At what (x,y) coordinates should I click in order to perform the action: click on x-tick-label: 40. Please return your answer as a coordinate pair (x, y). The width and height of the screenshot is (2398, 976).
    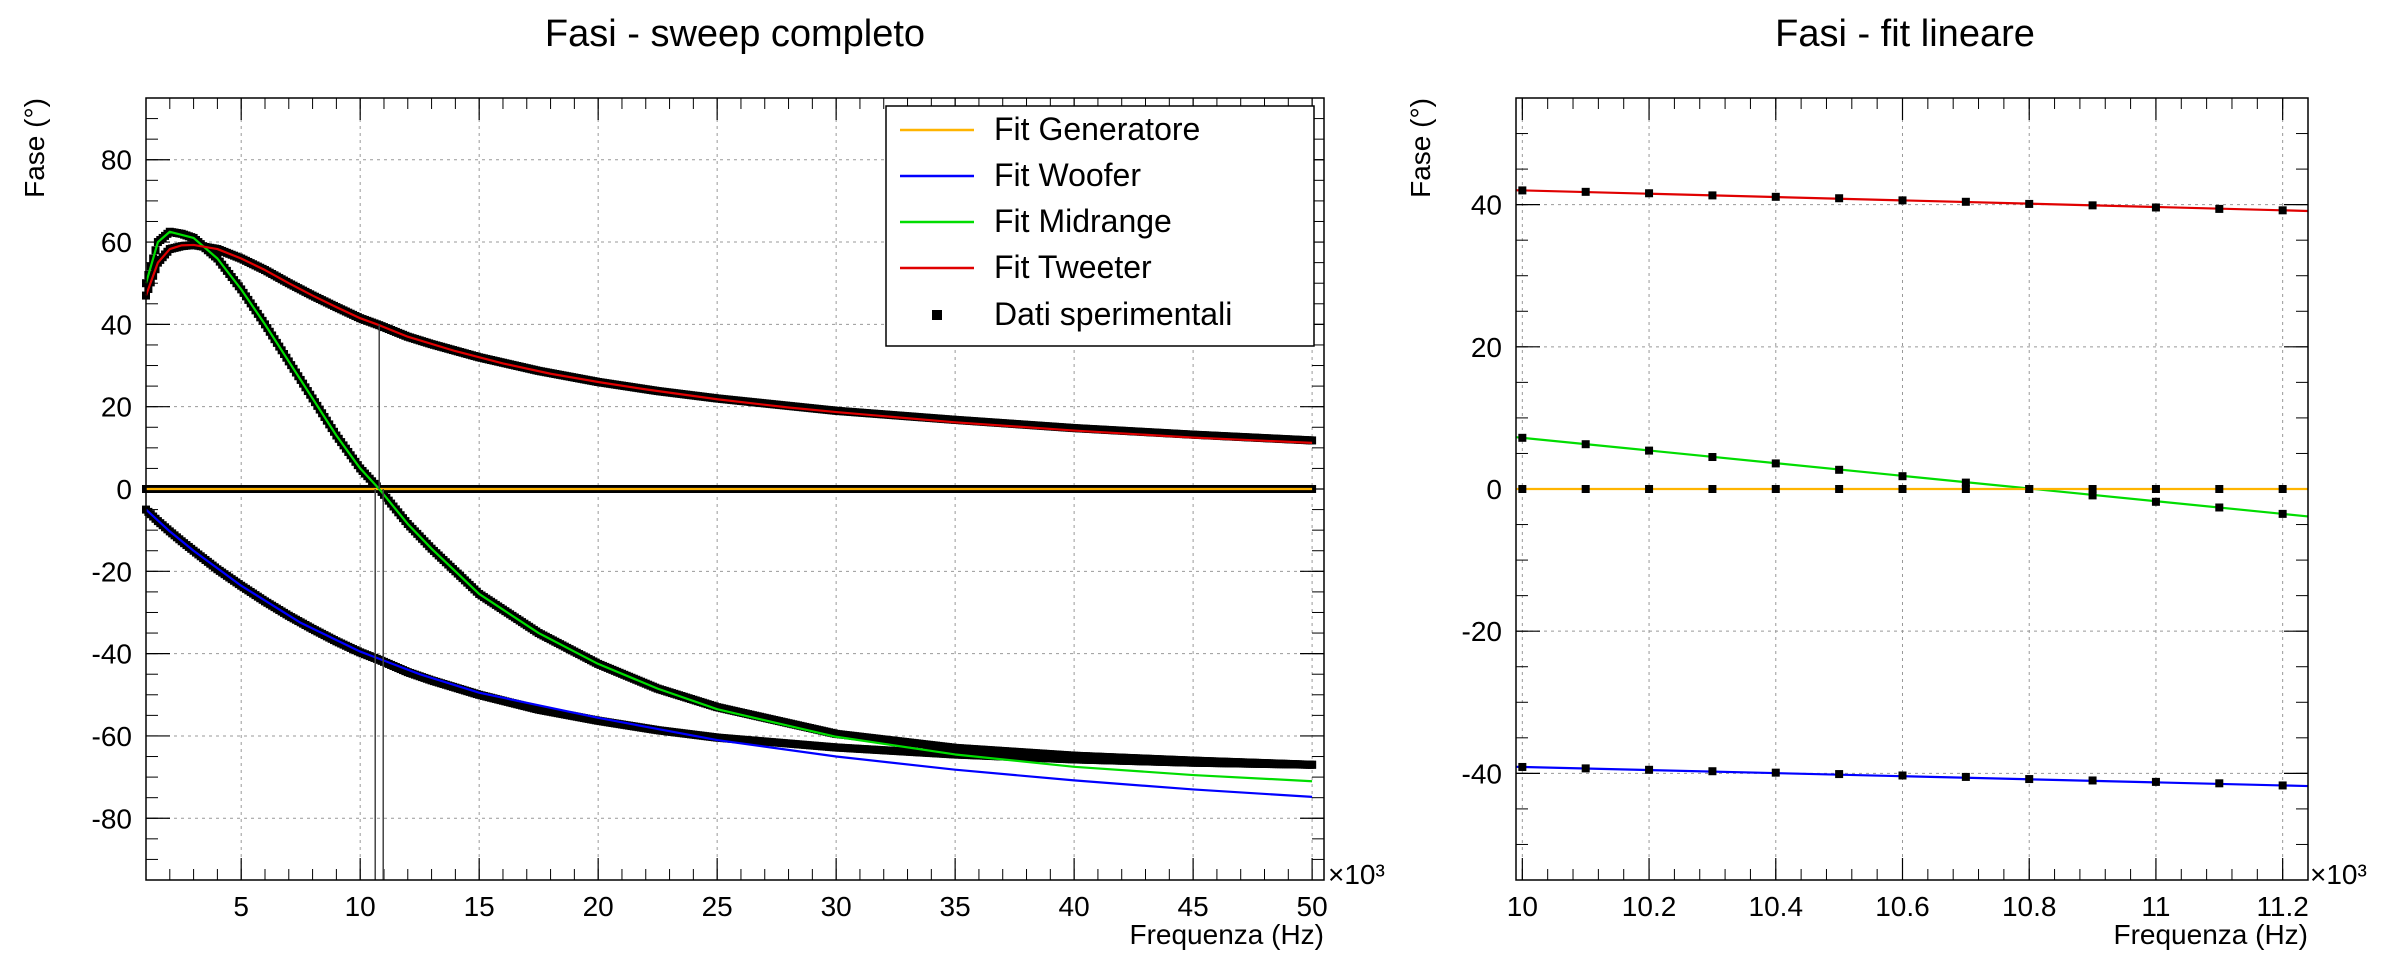
    Looking at the image, I should click on (1074, 906).